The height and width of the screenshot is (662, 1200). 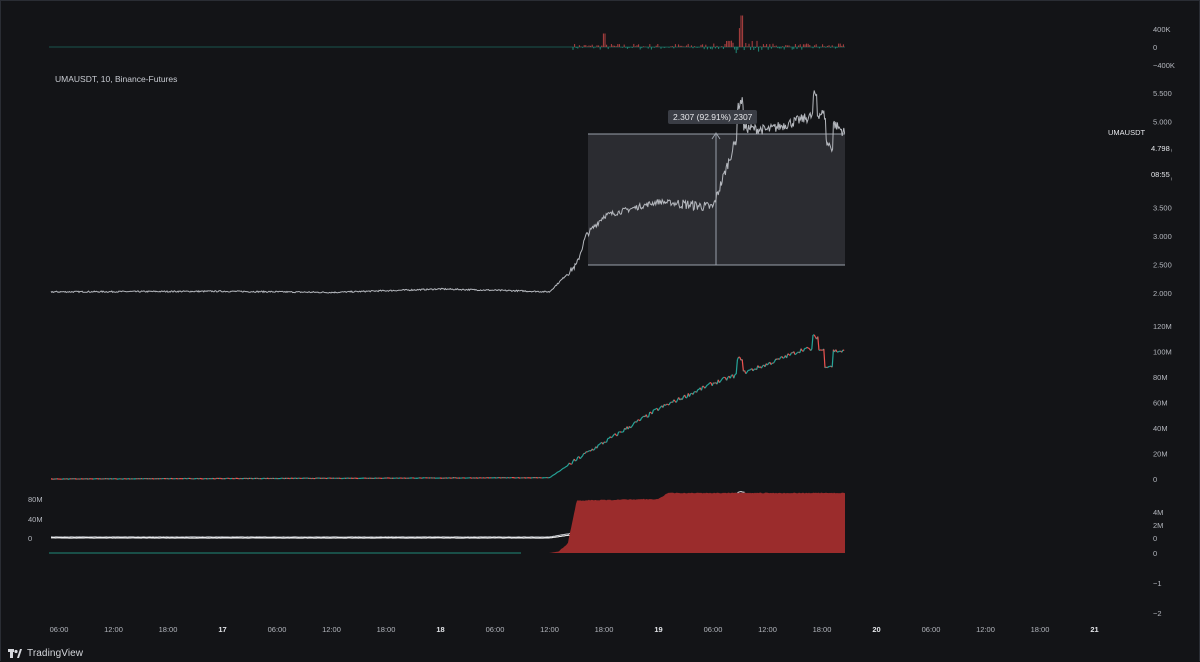 I want to click on cvd-tick-label: 0, so click(x=1155, y=479).